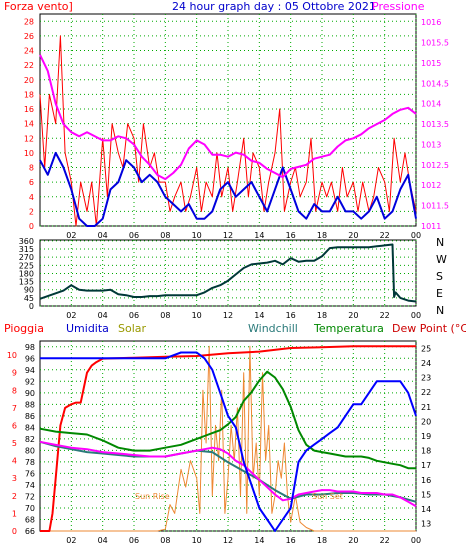 The width and height of the screenshot is (466, 559). Describe the element at coordinates (431, 63) in the screenshot. I see `pressure-y-tick: 1015` at that location.